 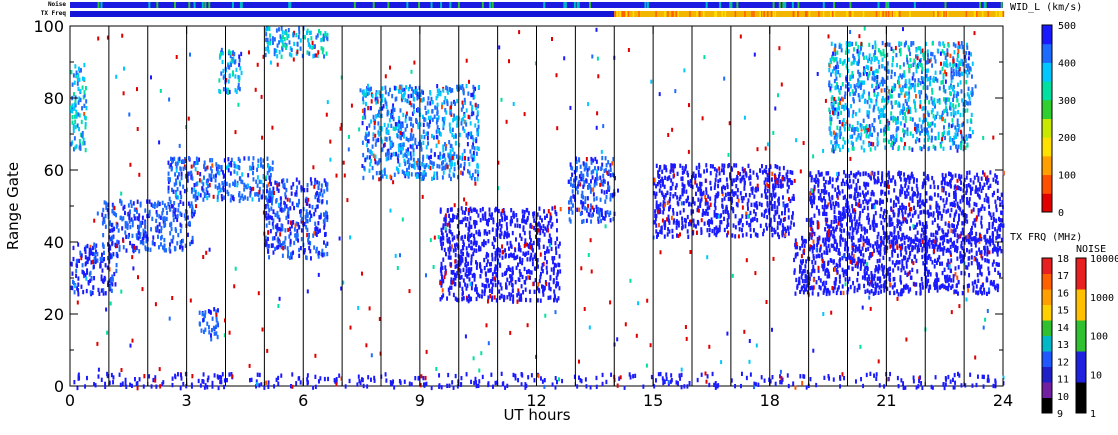 What do you see at coordinates (342, 14) in the screenshot?
I see `txfreq-bar-before` at bounding box center [342, 14].